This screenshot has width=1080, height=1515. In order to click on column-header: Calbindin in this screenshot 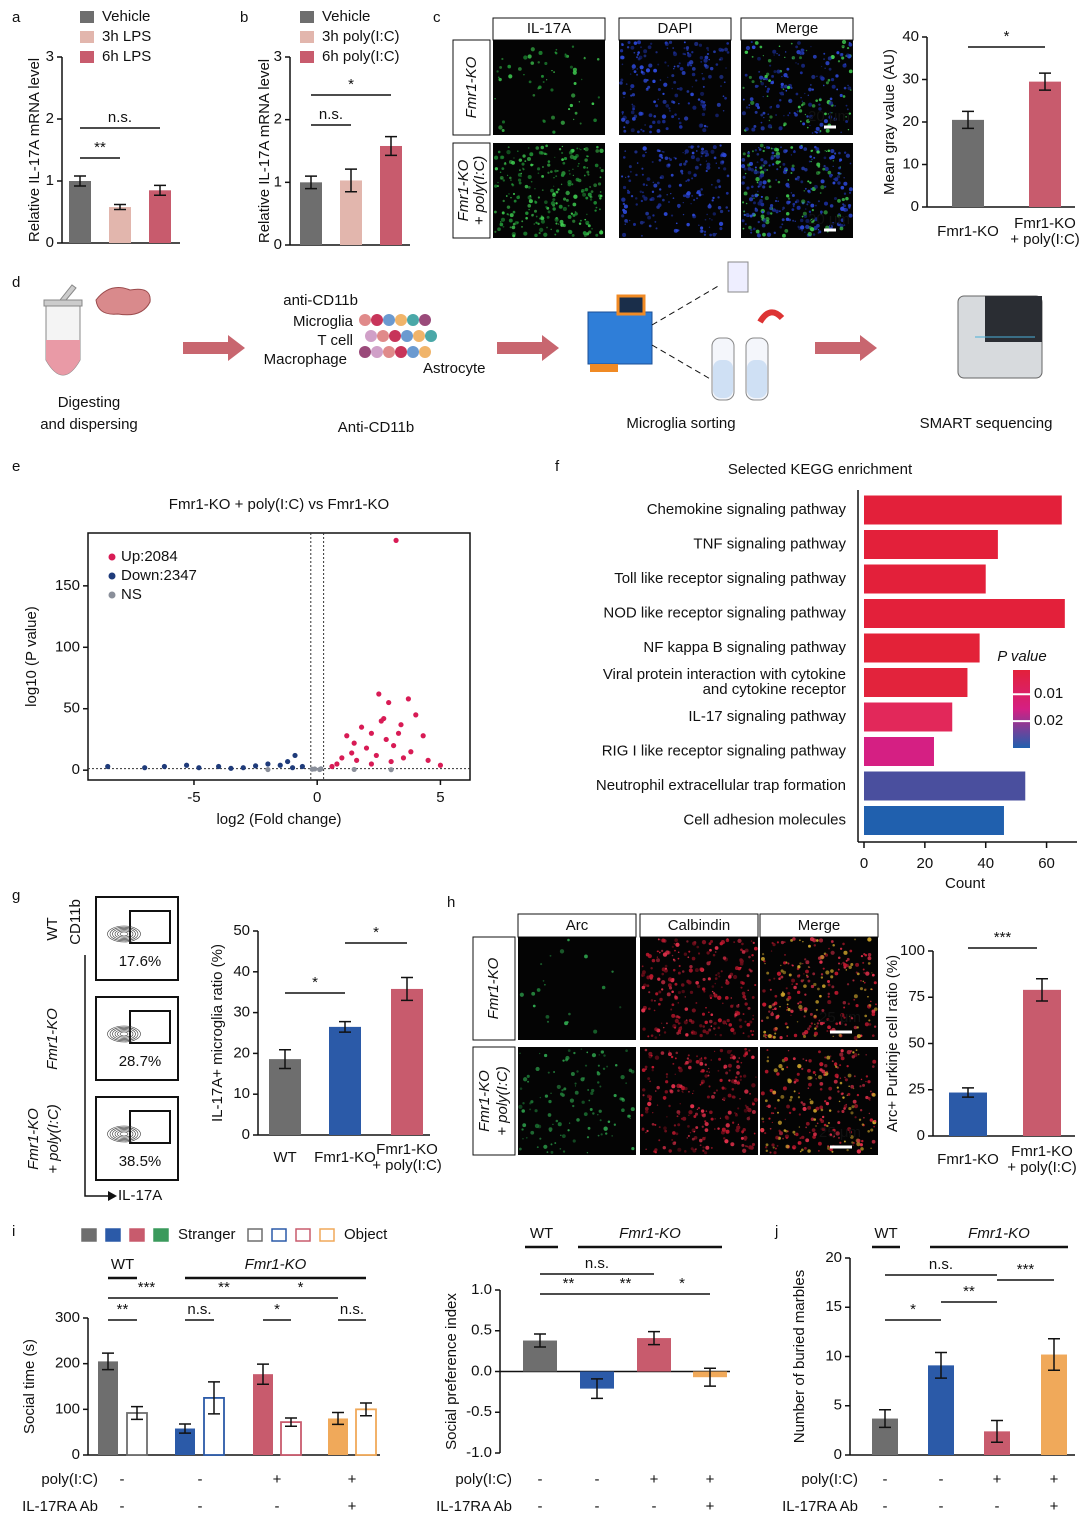, I will do `click(699, 925)`.